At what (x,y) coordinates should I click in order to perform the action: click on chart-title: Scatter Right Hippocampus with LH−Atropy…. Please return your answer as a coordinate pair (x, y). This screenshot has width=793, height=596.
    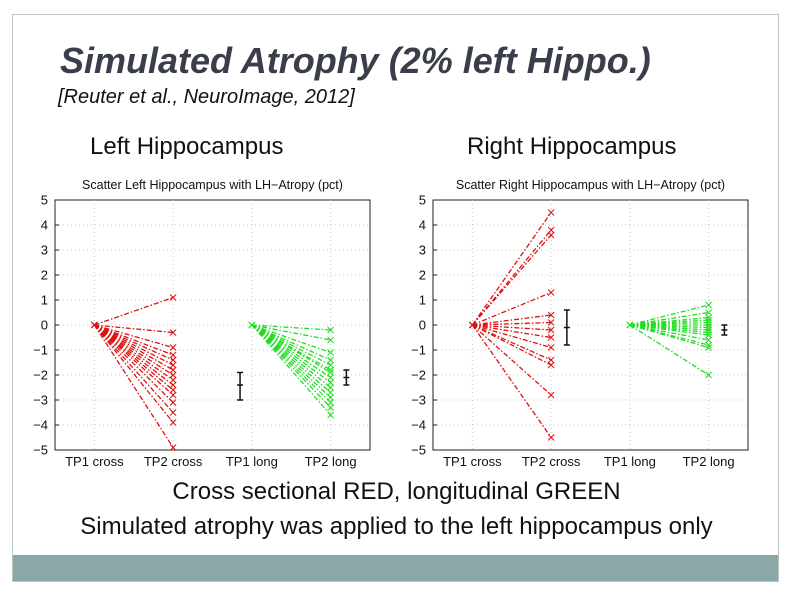
    Looking at the image, I should click on (590, 185).